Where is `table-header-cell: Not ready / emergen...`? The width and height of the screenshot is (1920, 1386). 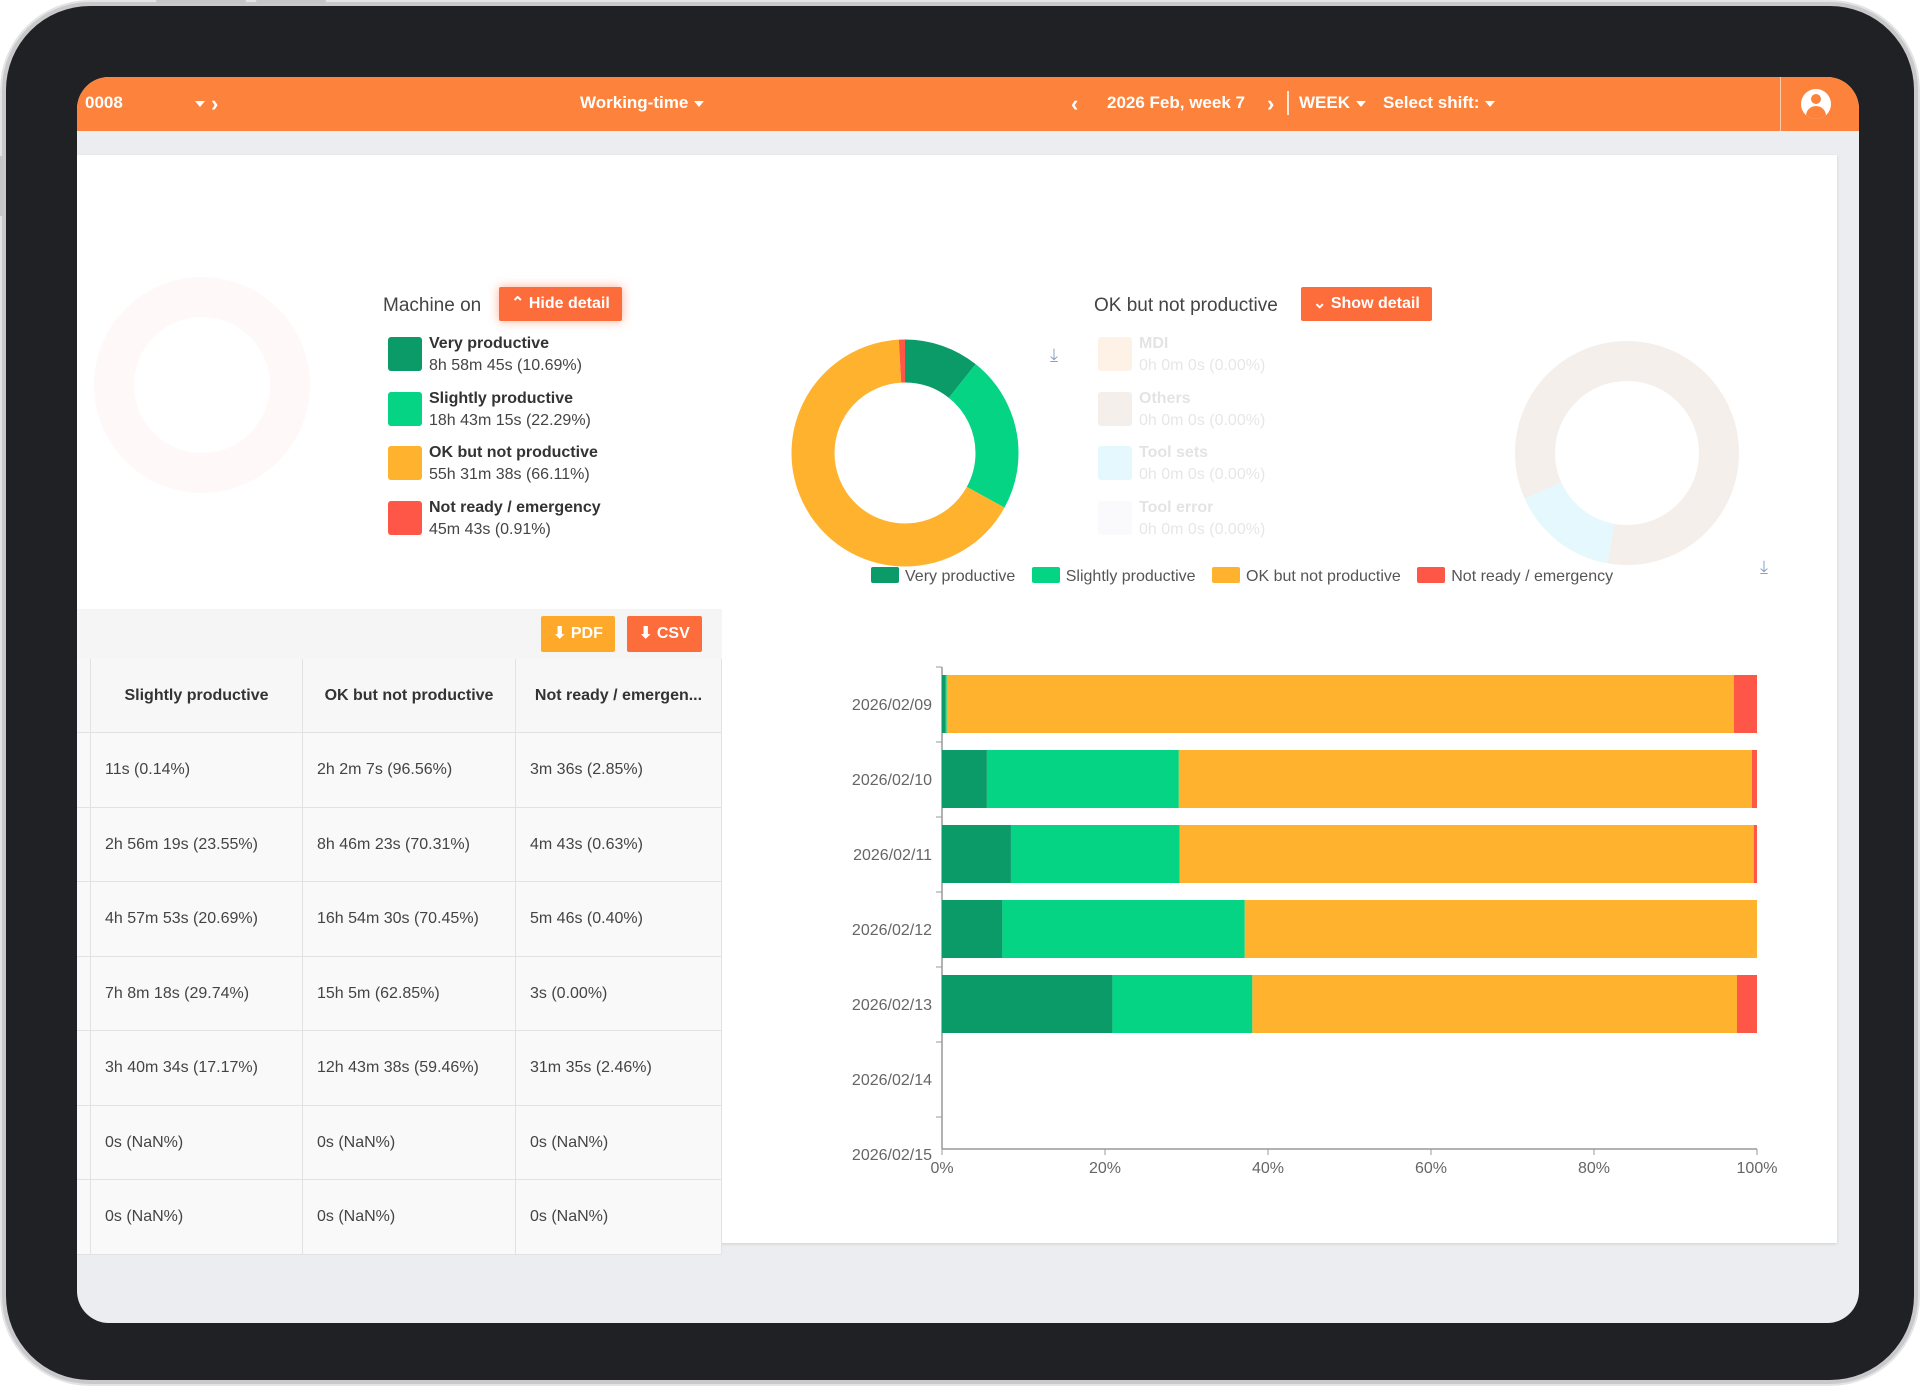
table-header-cell: Not ready / emergen... is located at coordinates (619, 696).